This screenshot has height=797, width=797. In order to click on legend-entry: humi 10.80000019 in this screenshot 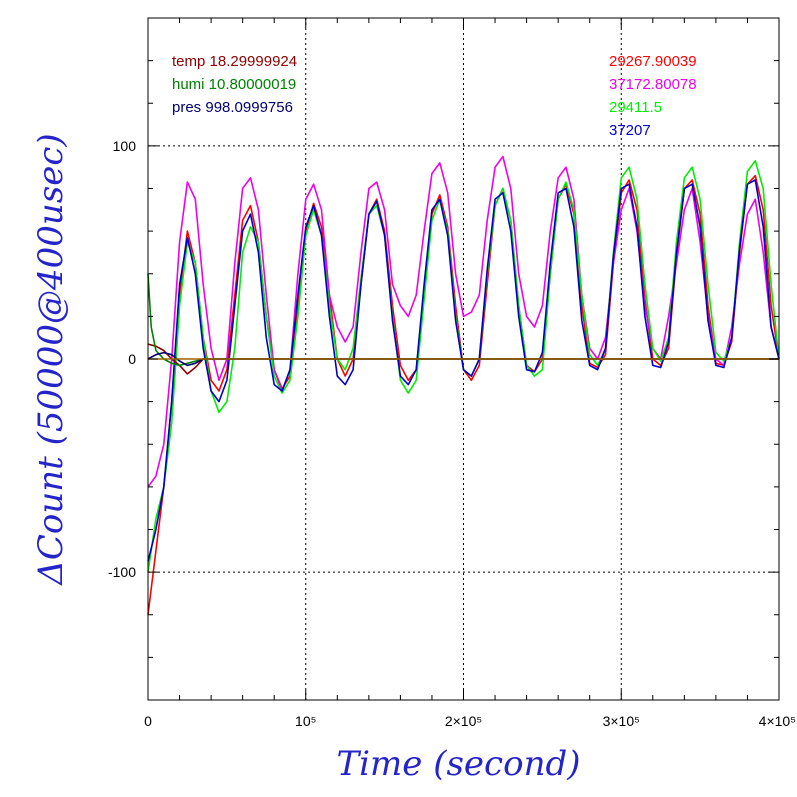, I will do `click(234, 84)`.